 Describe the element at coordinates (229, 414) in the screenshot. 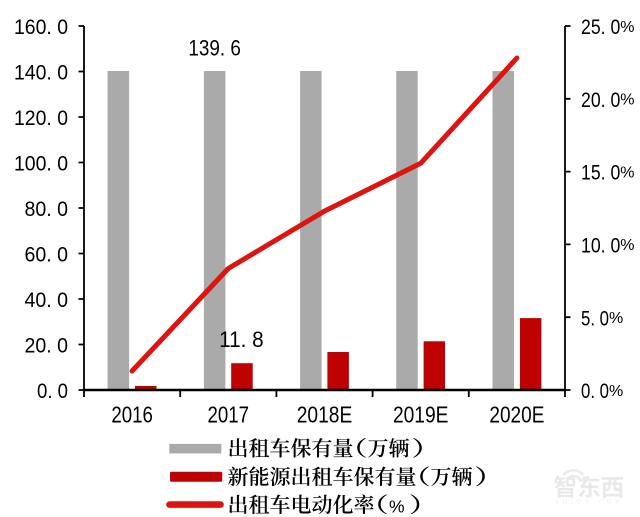

I see `svg-text: 2017` at that location.